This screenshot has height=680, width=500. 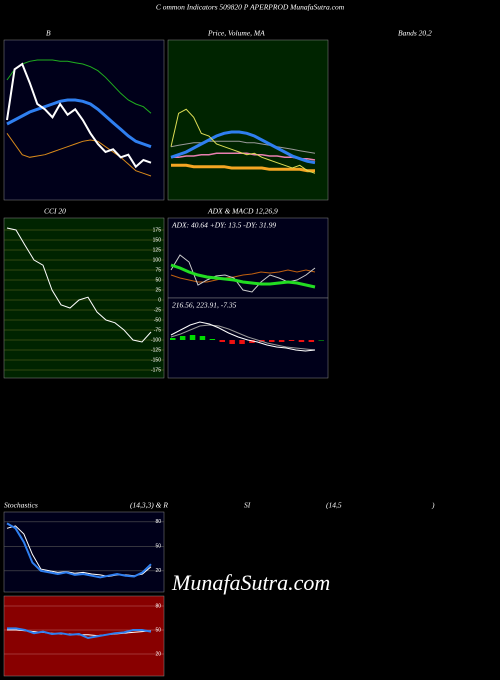 What do you see at coordinates (156, 350) in the screenshot?
I see `y-tick-label: -125` at bounding box center [156, 350].